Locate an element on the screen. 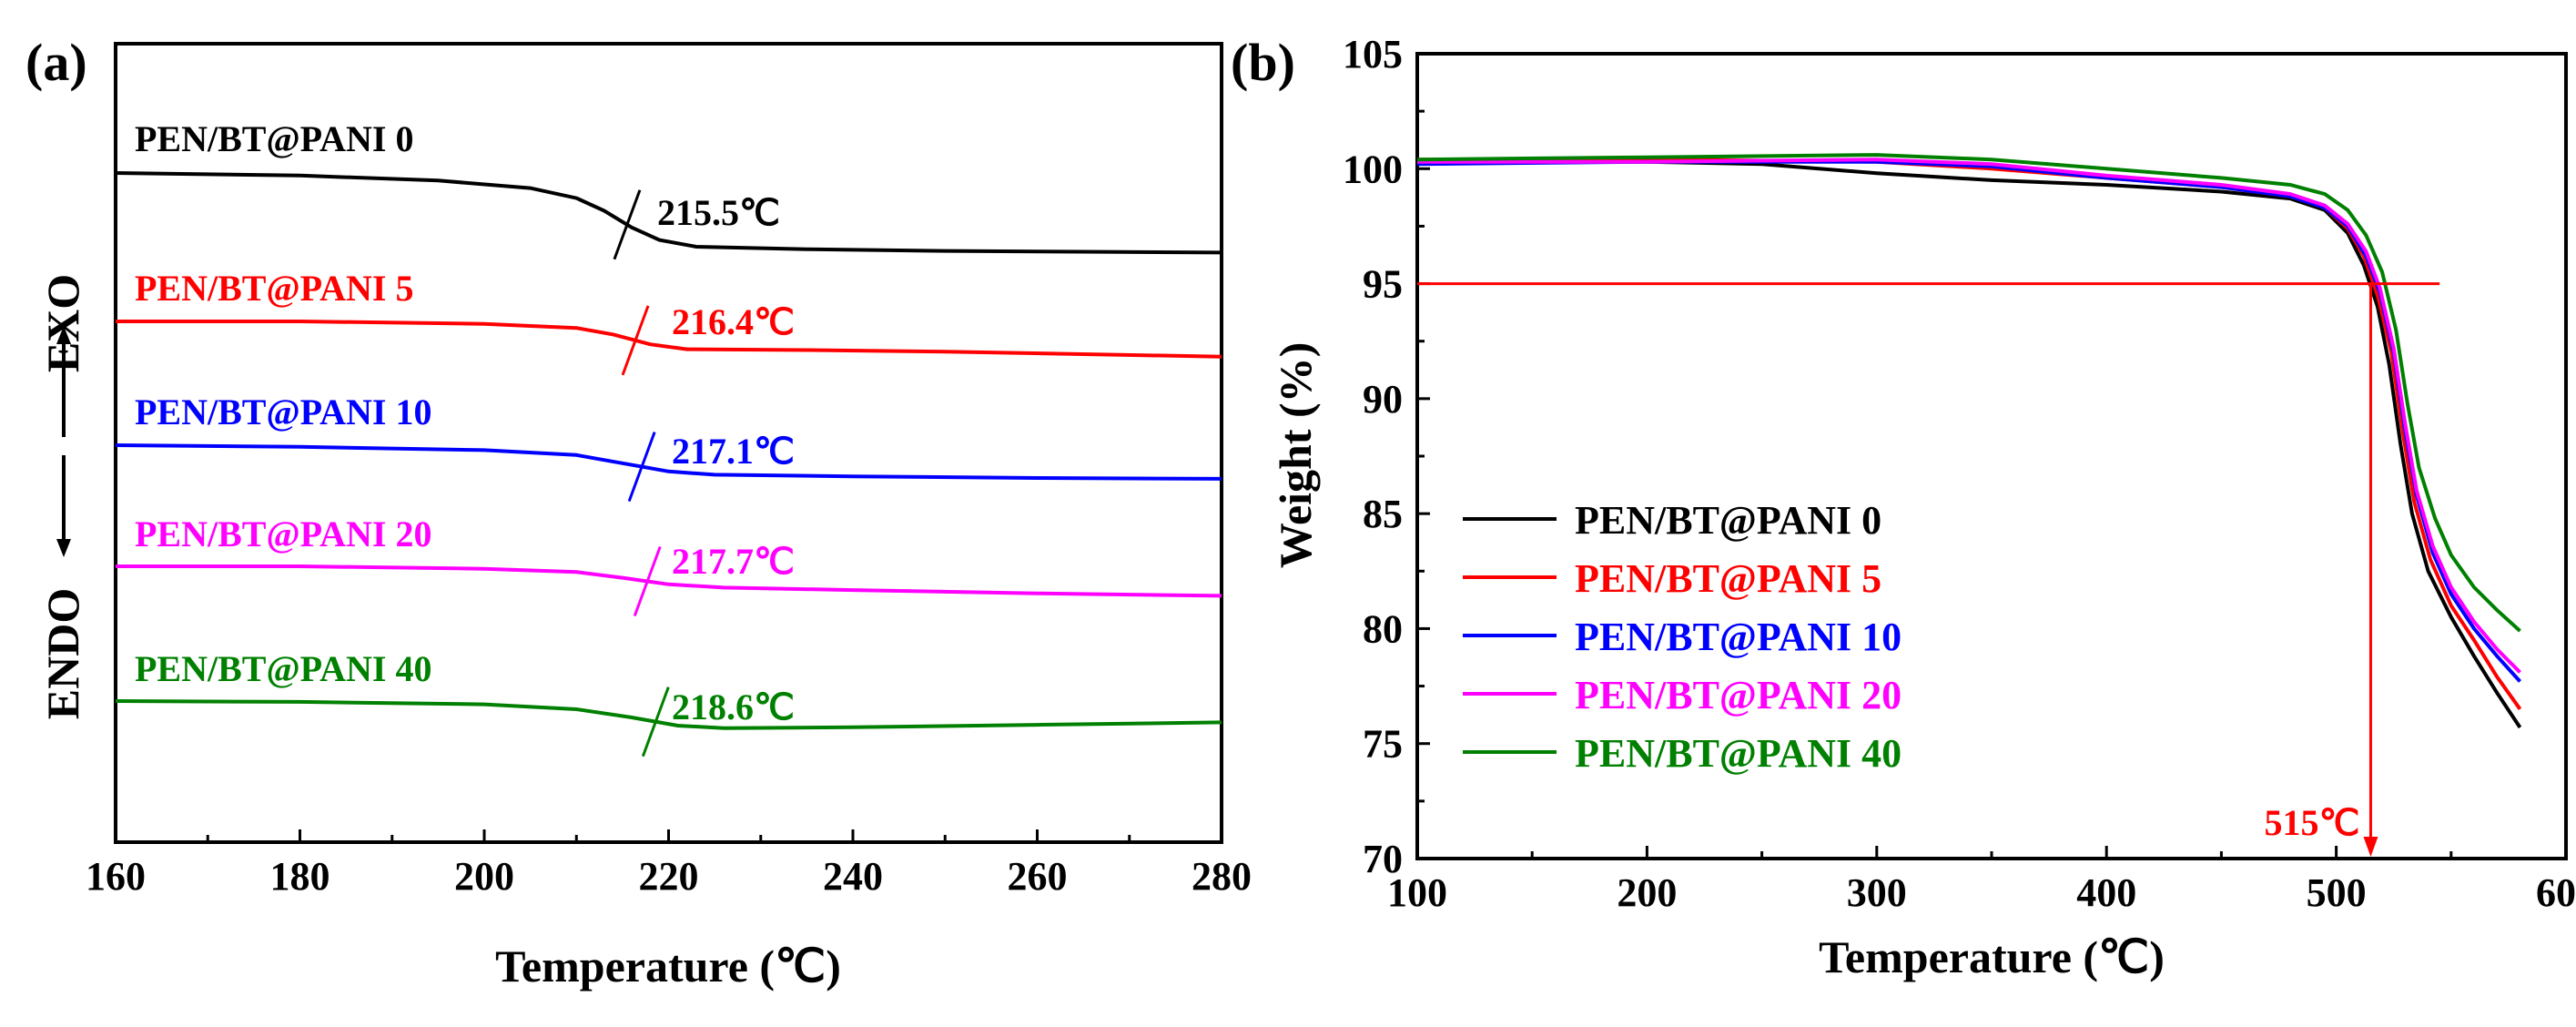 The image size is (2576, 1027). panel-a-x-tick-label: 280 is located at coordinates (1222, 876).